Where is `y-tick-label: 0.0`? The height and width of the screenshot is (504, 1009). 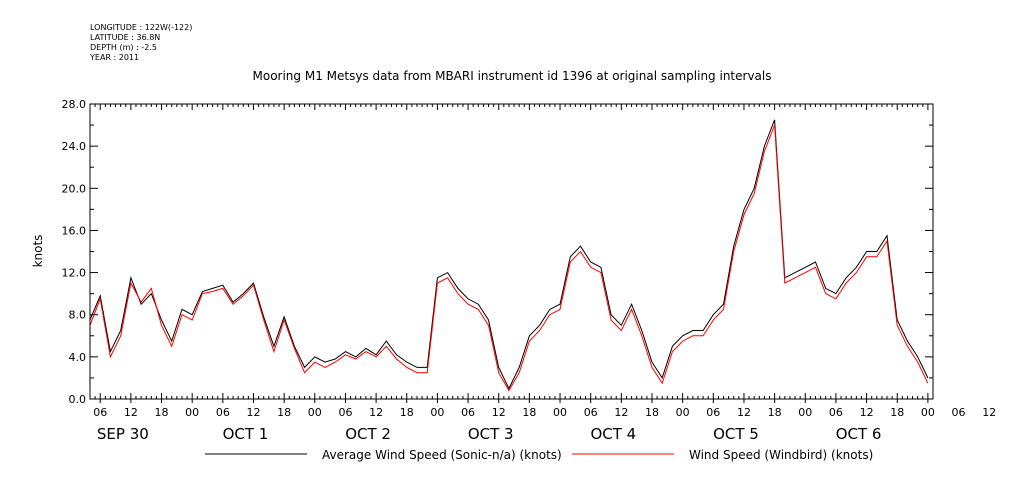
y-tick-label: 0.0 is located at coordinates (78, 399).